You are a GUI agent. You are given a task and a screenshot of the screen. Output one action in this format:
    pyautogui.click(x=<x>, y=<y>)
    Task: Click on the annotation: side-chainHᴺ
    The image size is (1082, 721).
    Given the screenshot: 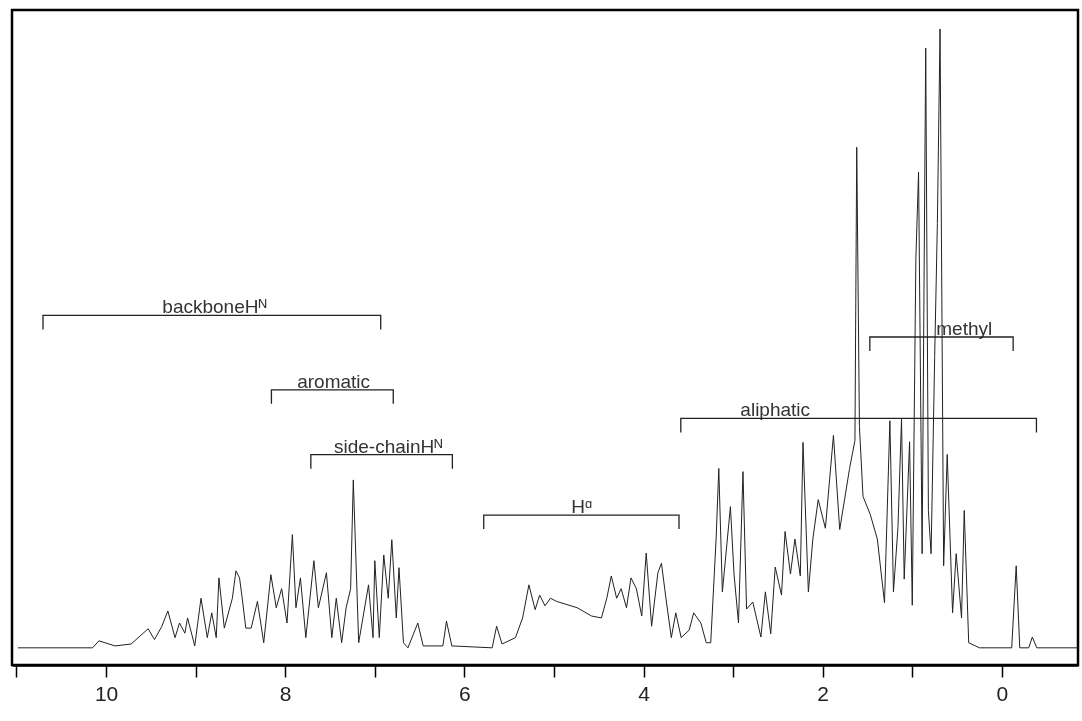 What is the action you would take?
    pyautogui.click(x=388, y=446)
    